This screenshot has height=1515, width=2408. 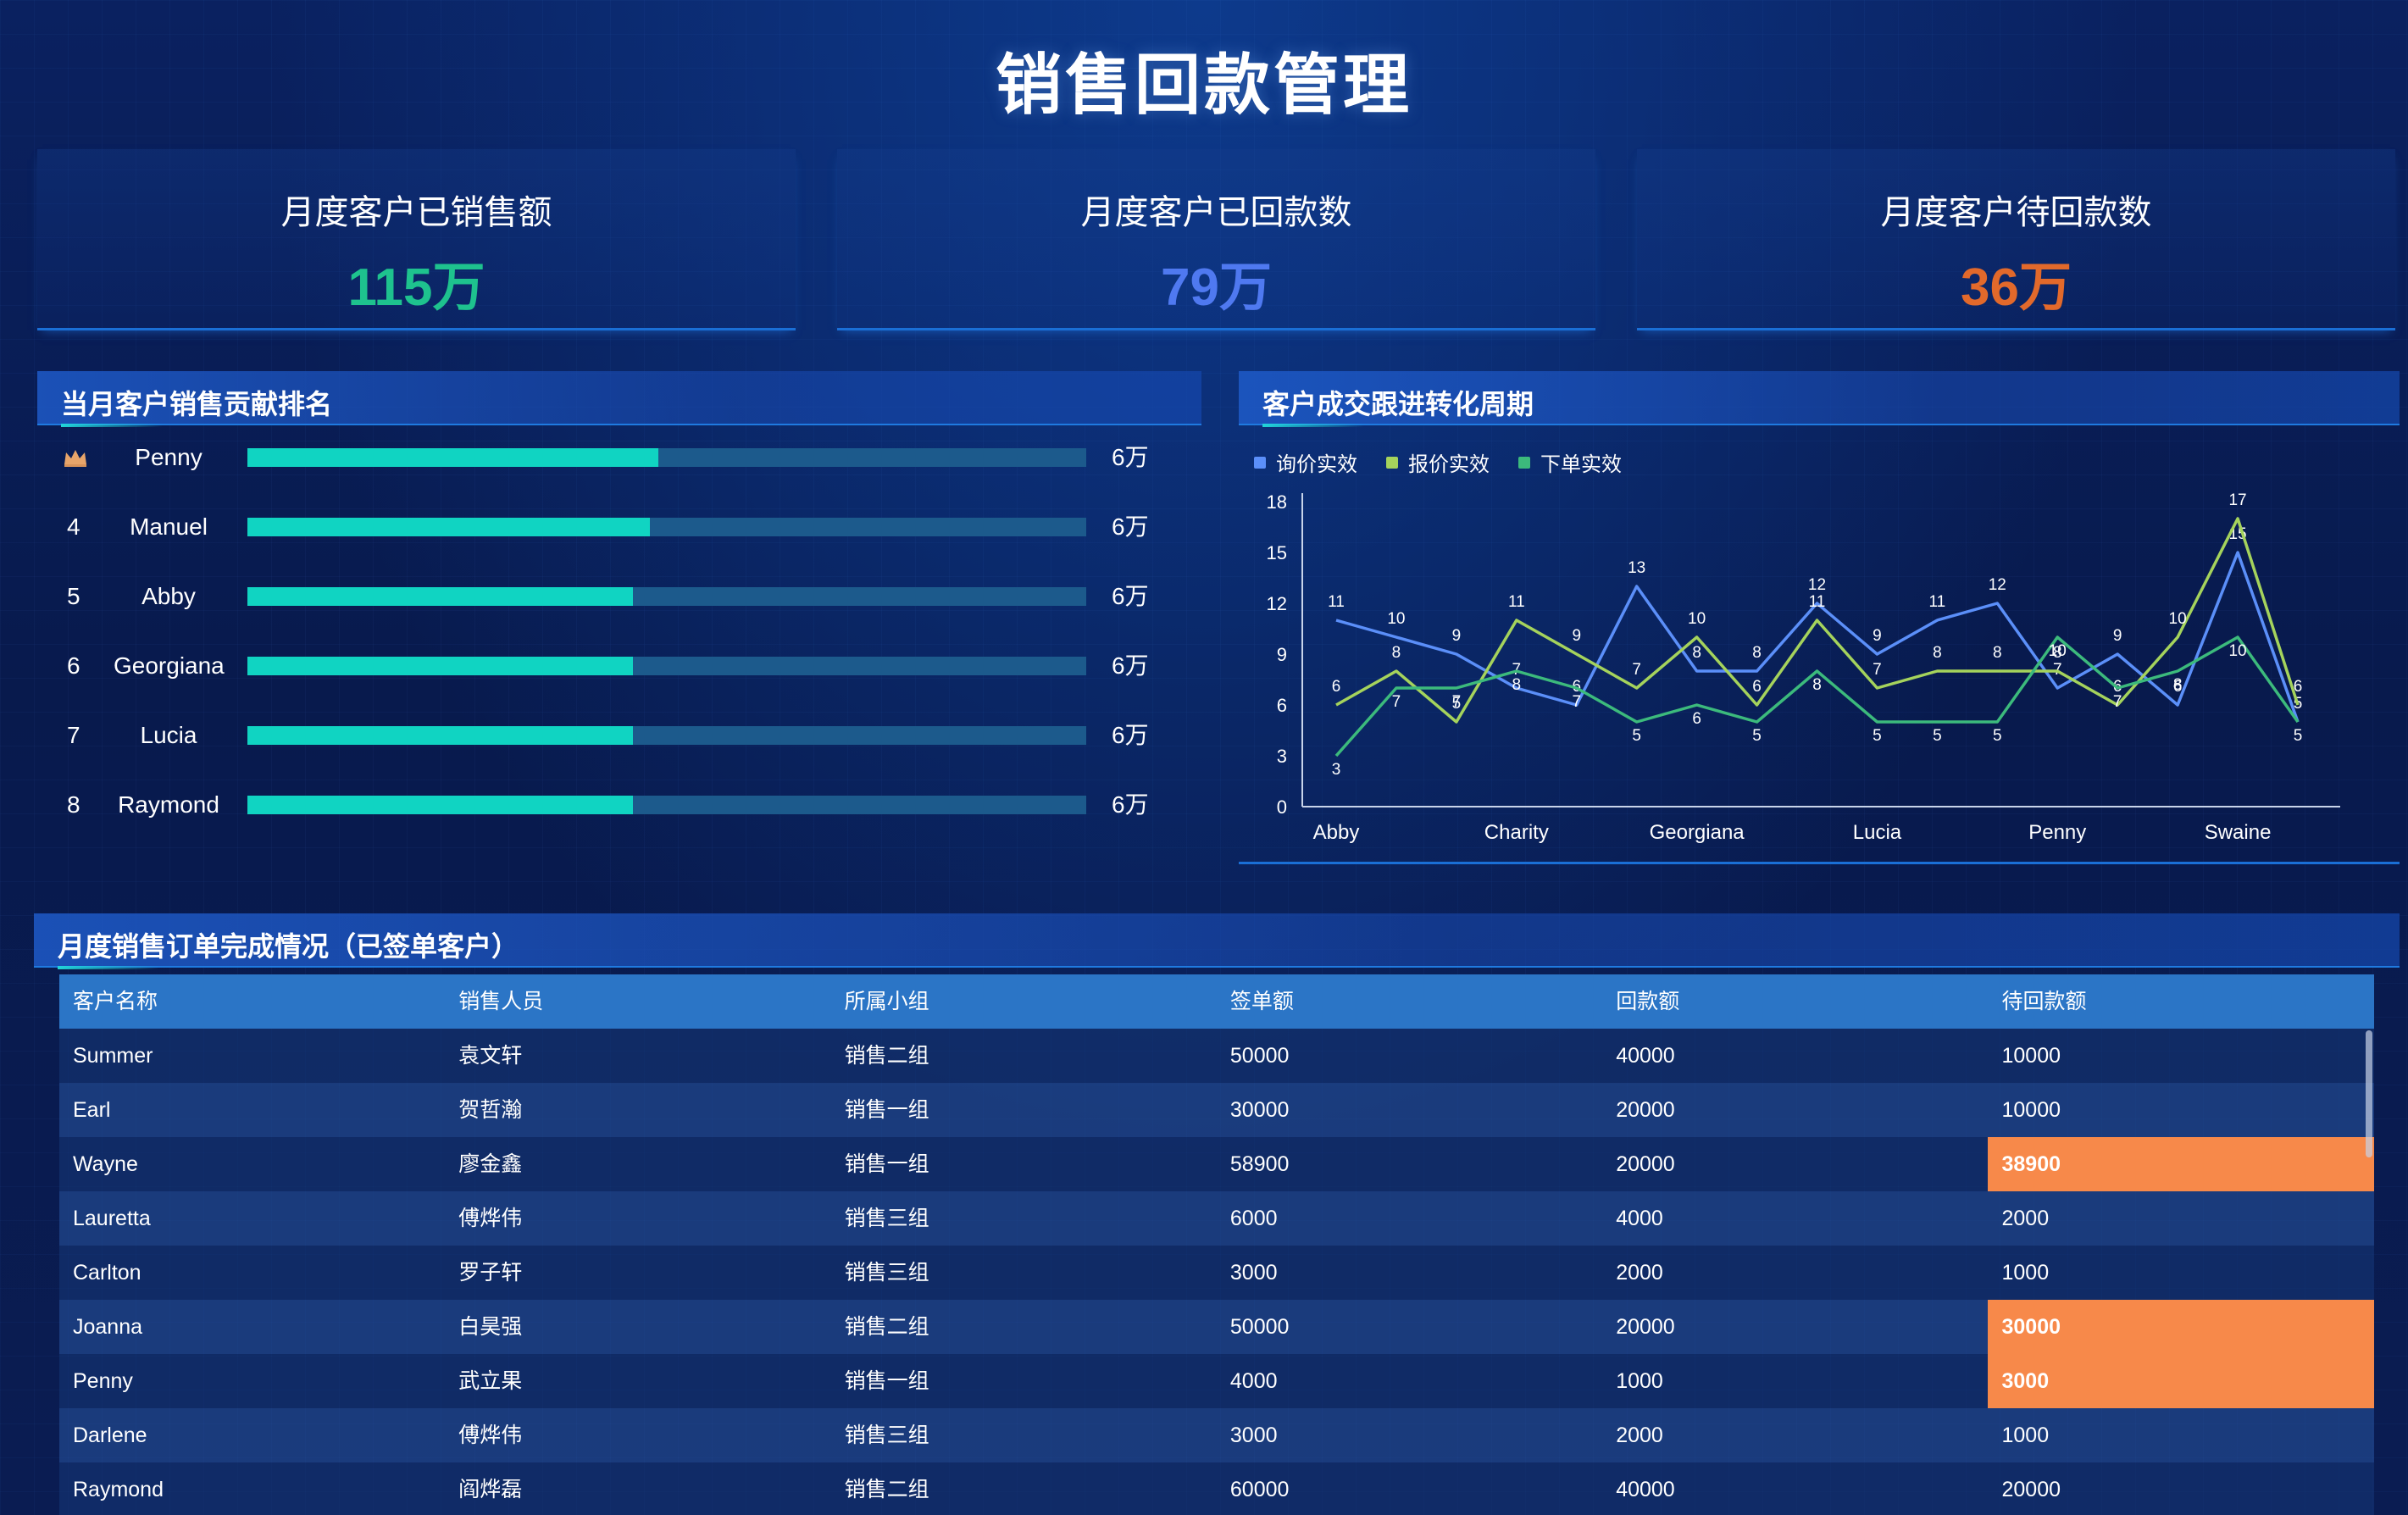 I want to click on orders-panel-title: 月度销售订单完成情况（已签单客户）, so click(x=288, y=946).